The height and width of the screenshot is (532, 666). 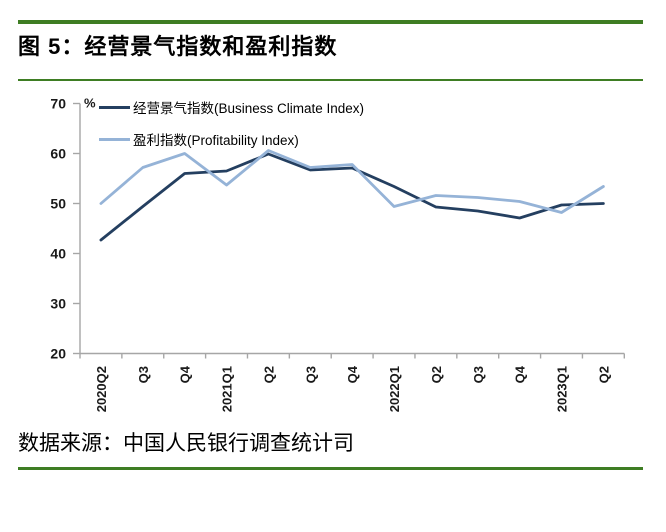 I want to click on y-unit-label: %, so click(x=90, y=103).